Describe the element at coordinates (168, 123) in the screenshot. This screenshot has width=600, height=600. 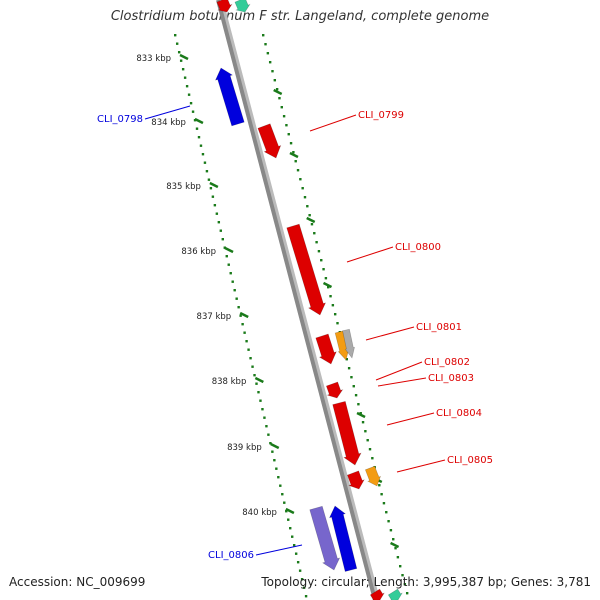
I see `tick-label: 834 kbp` at that location.